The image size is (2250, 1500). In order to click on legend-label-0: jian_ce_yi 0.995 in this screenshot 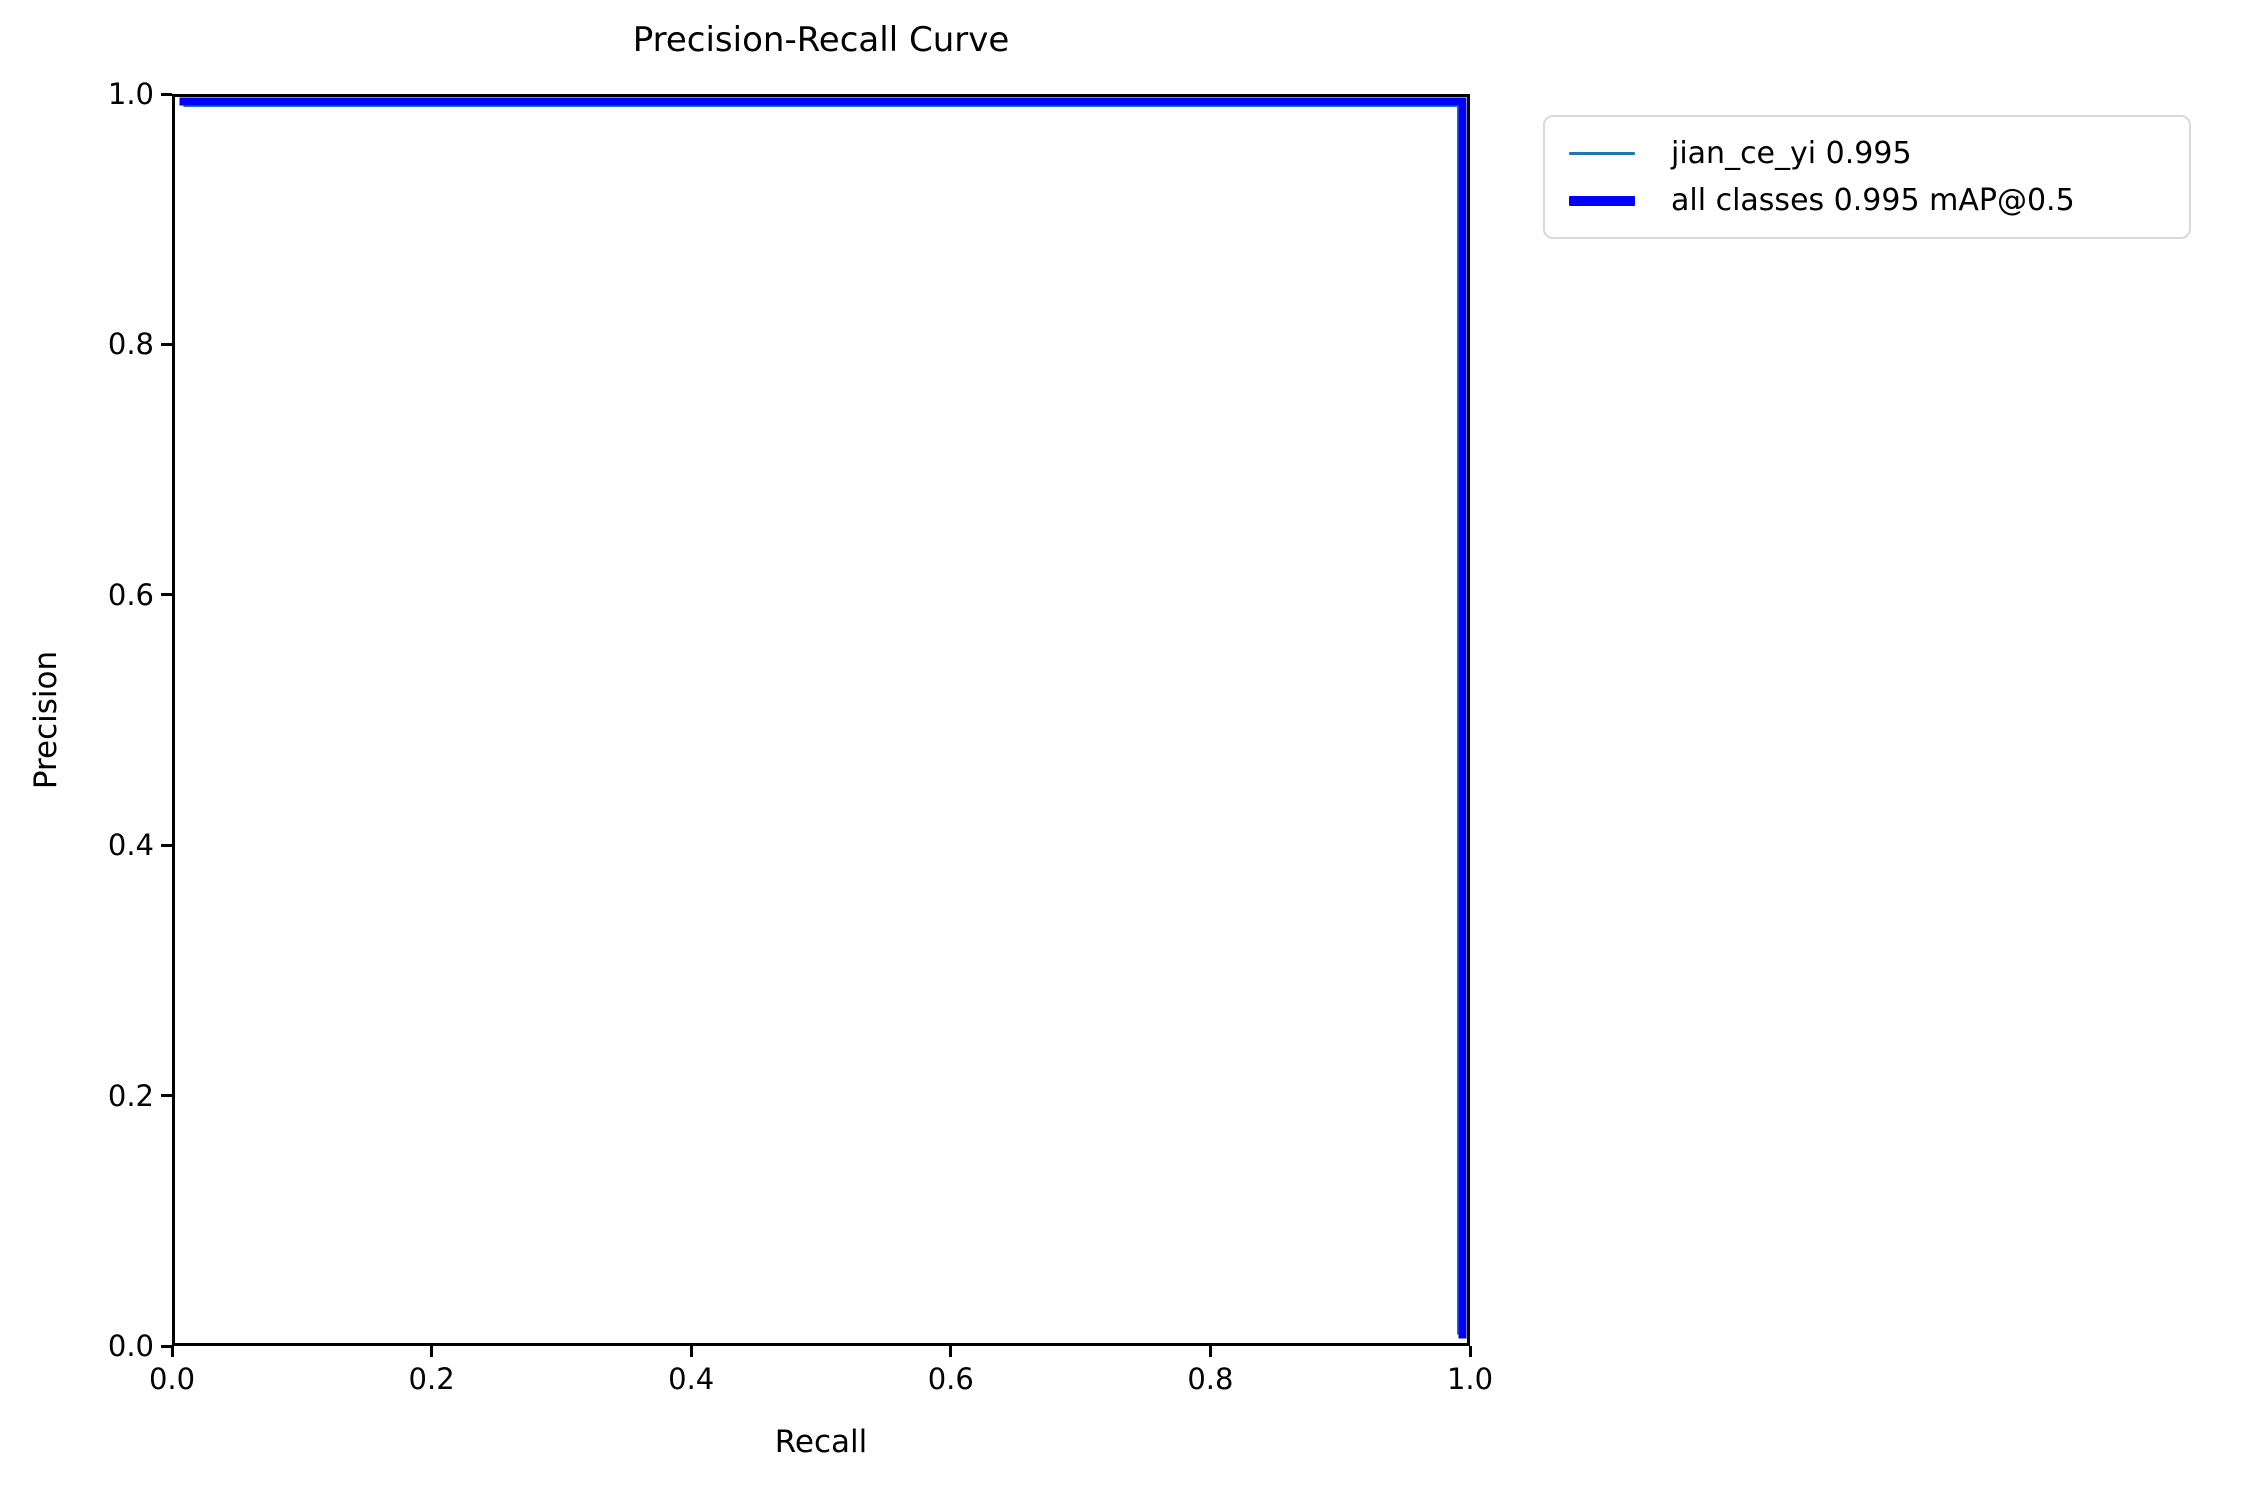, I will do `click(1791, 153)`.